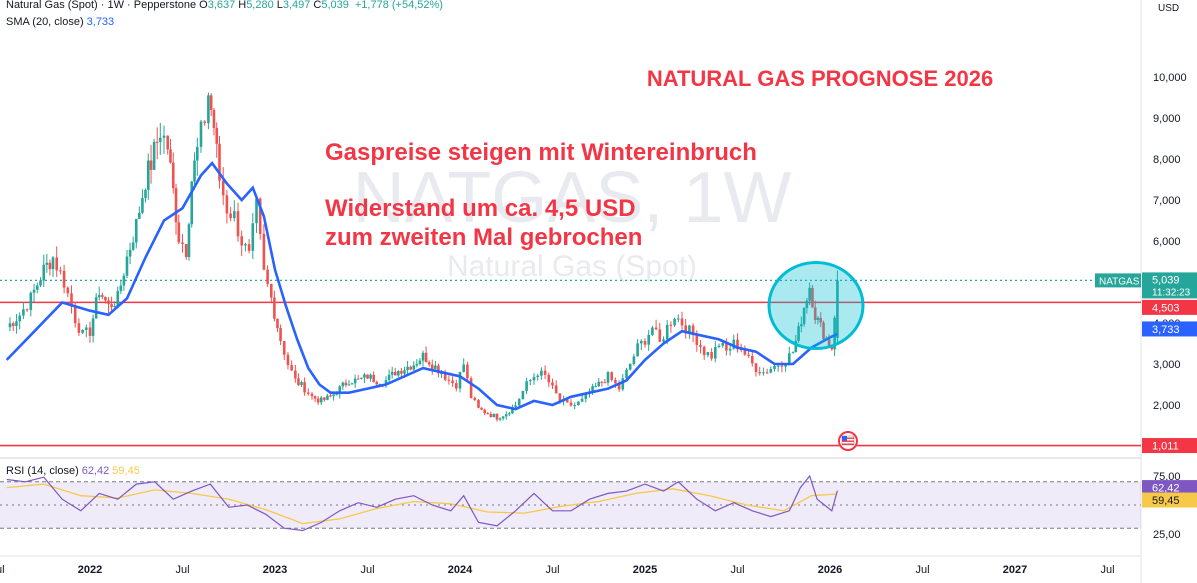  I want to click on price-tick: 9,000, so click(1167, 119).